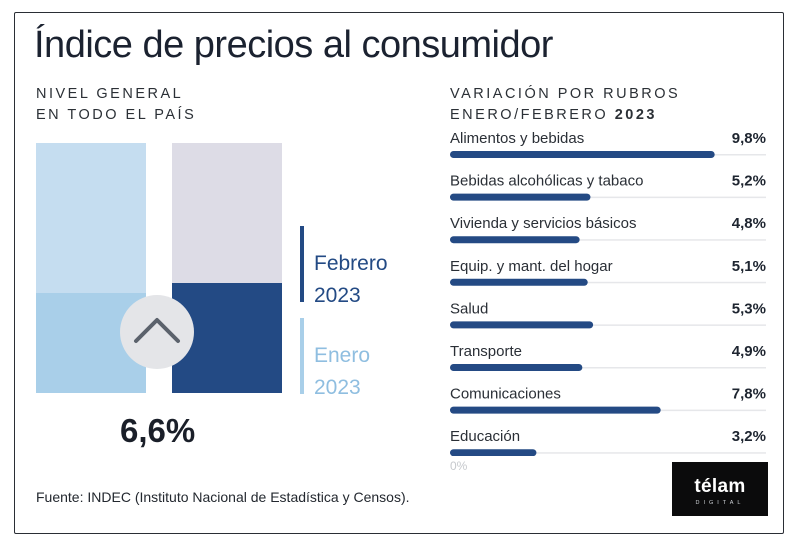 This screenshot has height=546, width=800. I want to click on chevron-circle, so click(157, 332).